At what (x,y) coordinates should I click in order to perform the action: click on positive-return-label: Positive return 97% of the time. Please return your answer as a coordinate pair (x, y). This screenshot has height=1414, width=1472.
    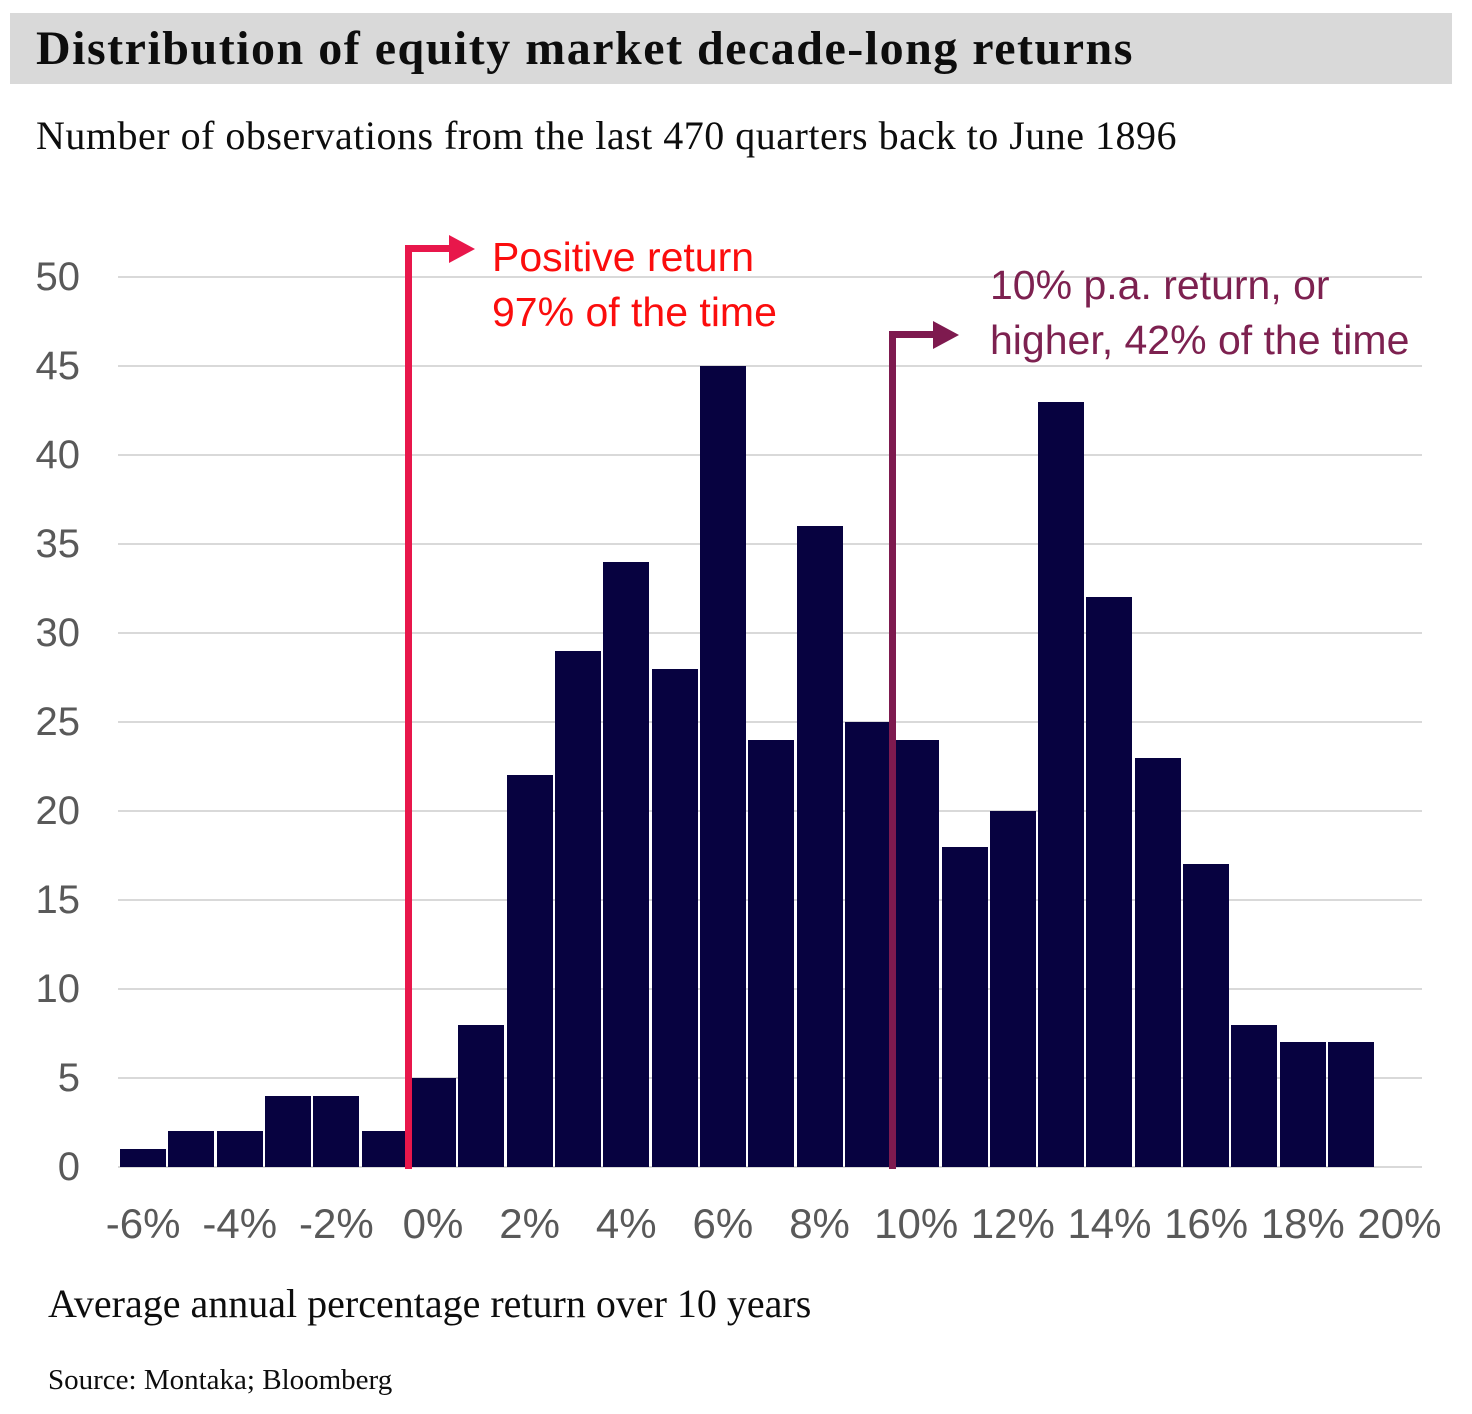
    Looking at the image, I should click on (634, 285).